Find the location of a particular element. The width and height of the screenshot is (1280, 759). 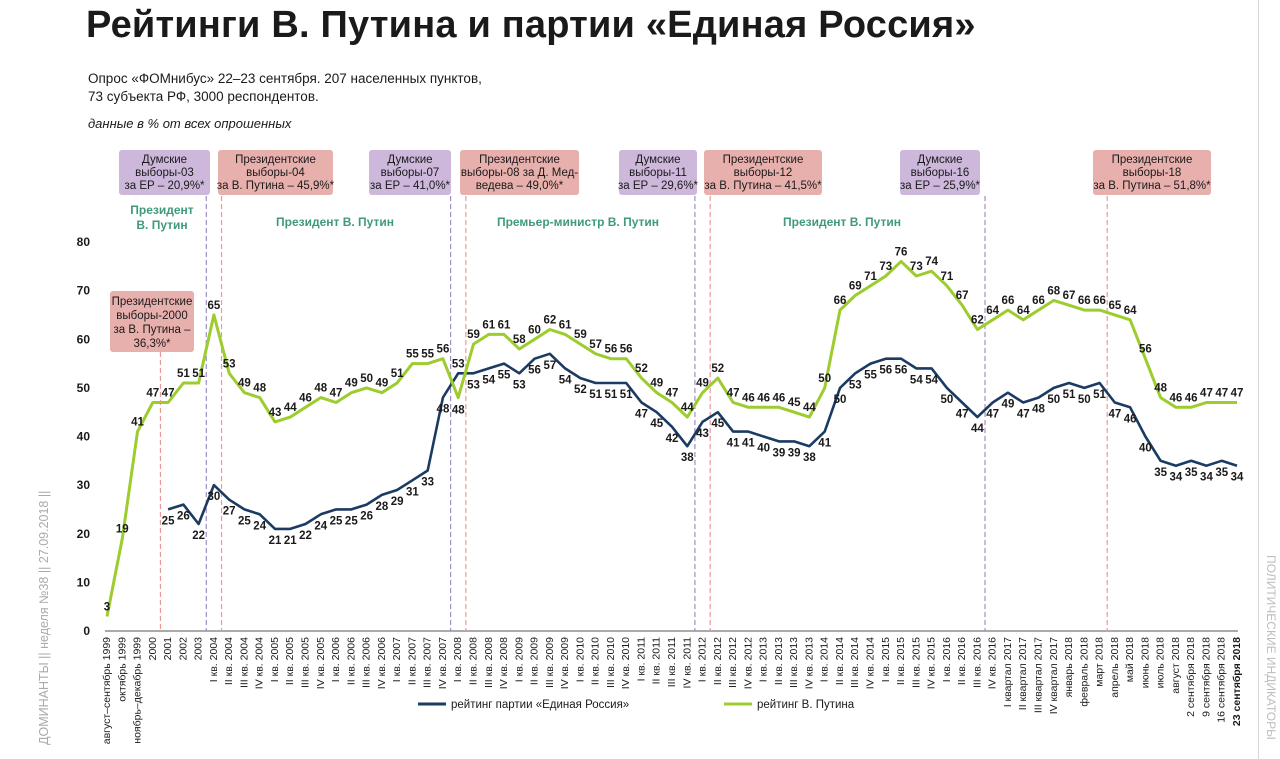

putin-data-label: 3 is located at coordinates (107, 607).